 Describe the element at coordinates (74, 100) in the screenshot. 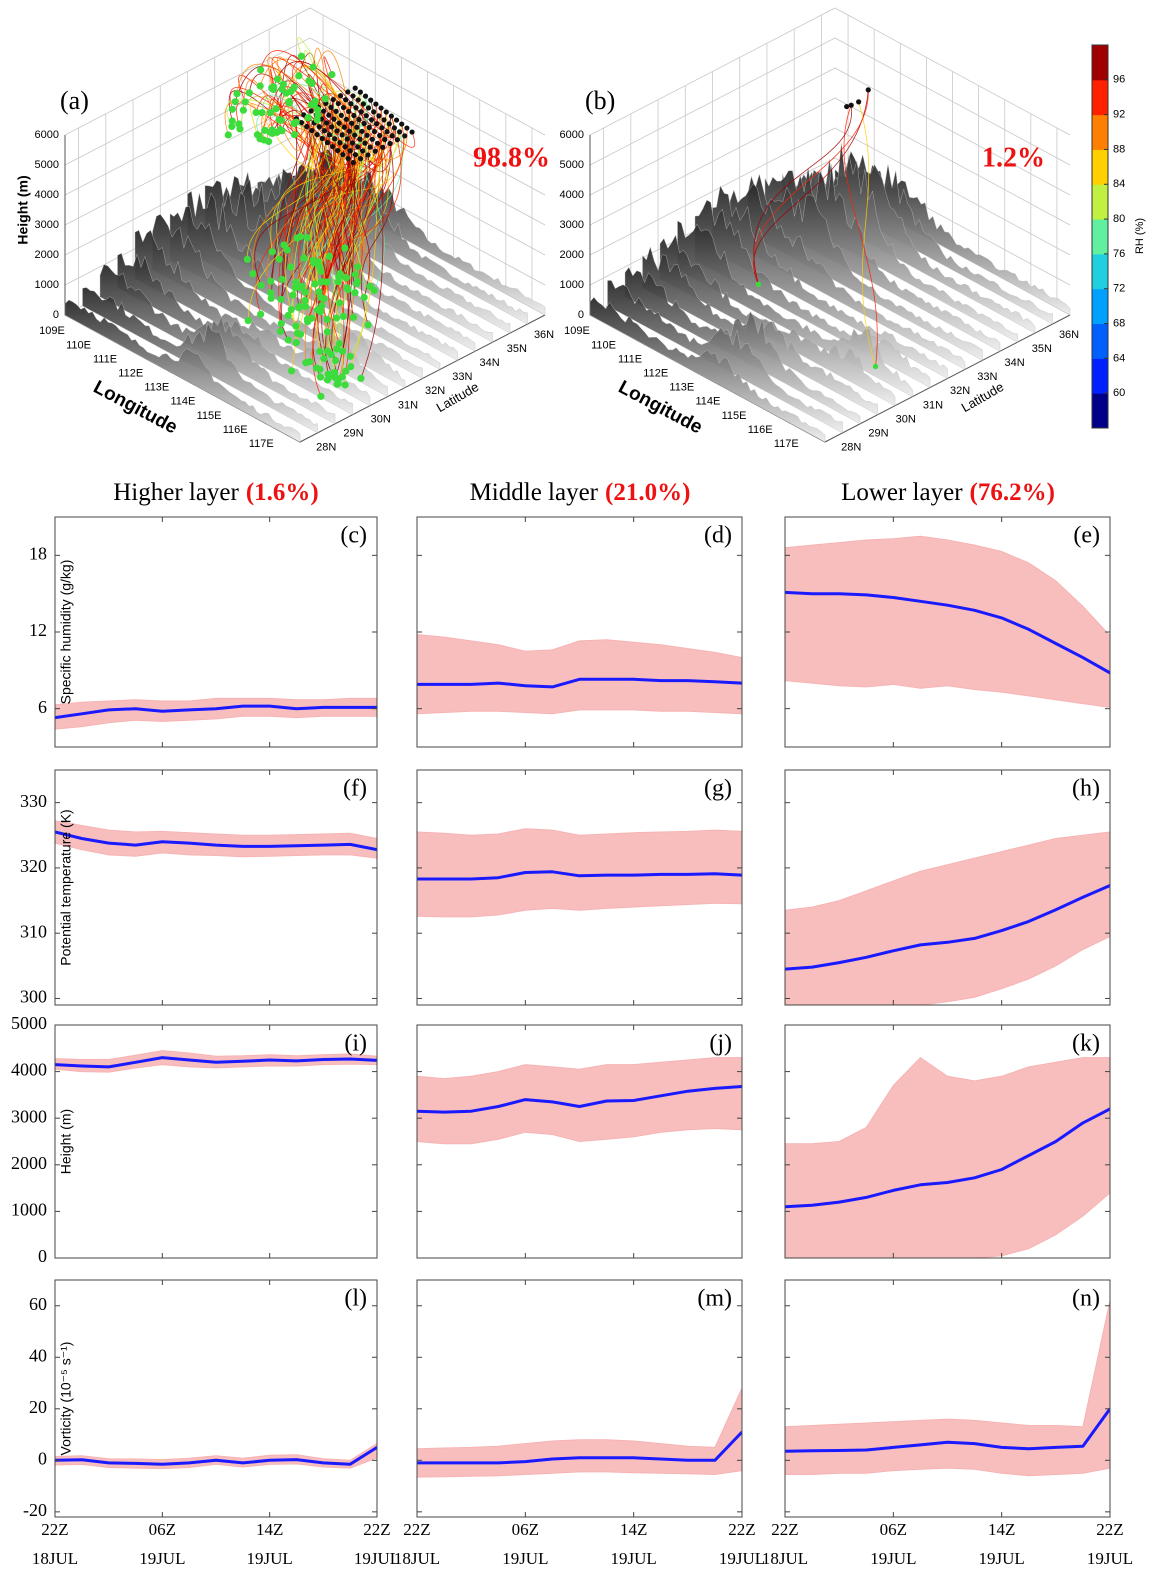

I see `panel-label: (a)` at that location.